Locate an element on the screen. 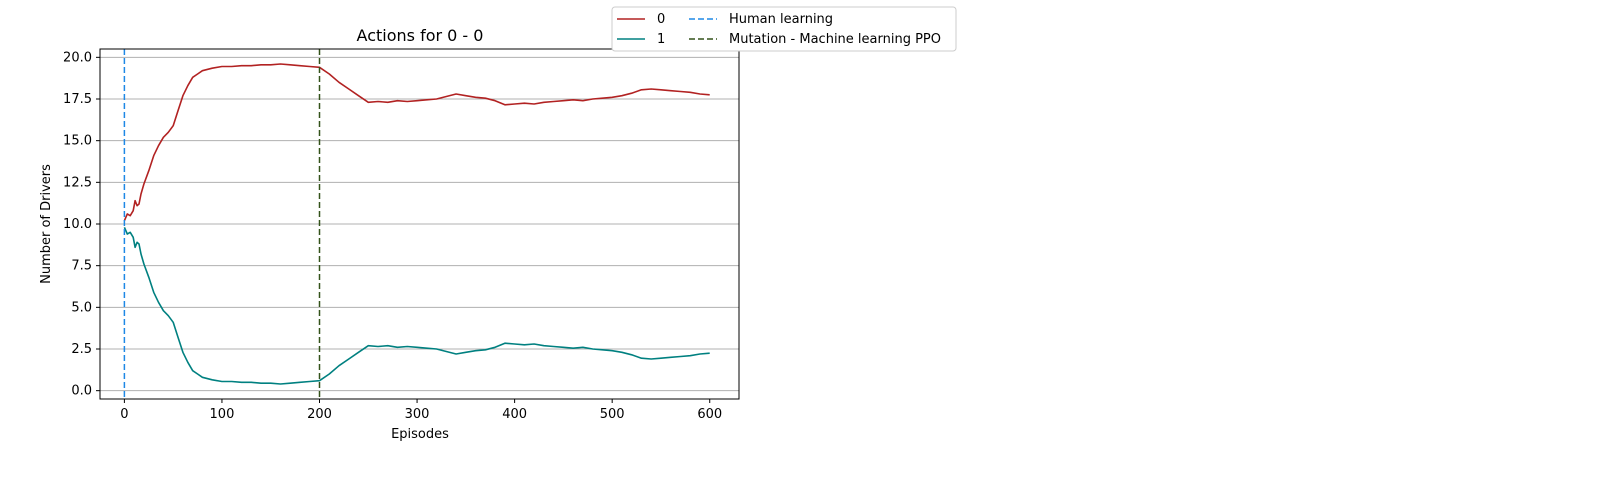  y-tick-label: 15.0 is located at coordinates (77, 141).